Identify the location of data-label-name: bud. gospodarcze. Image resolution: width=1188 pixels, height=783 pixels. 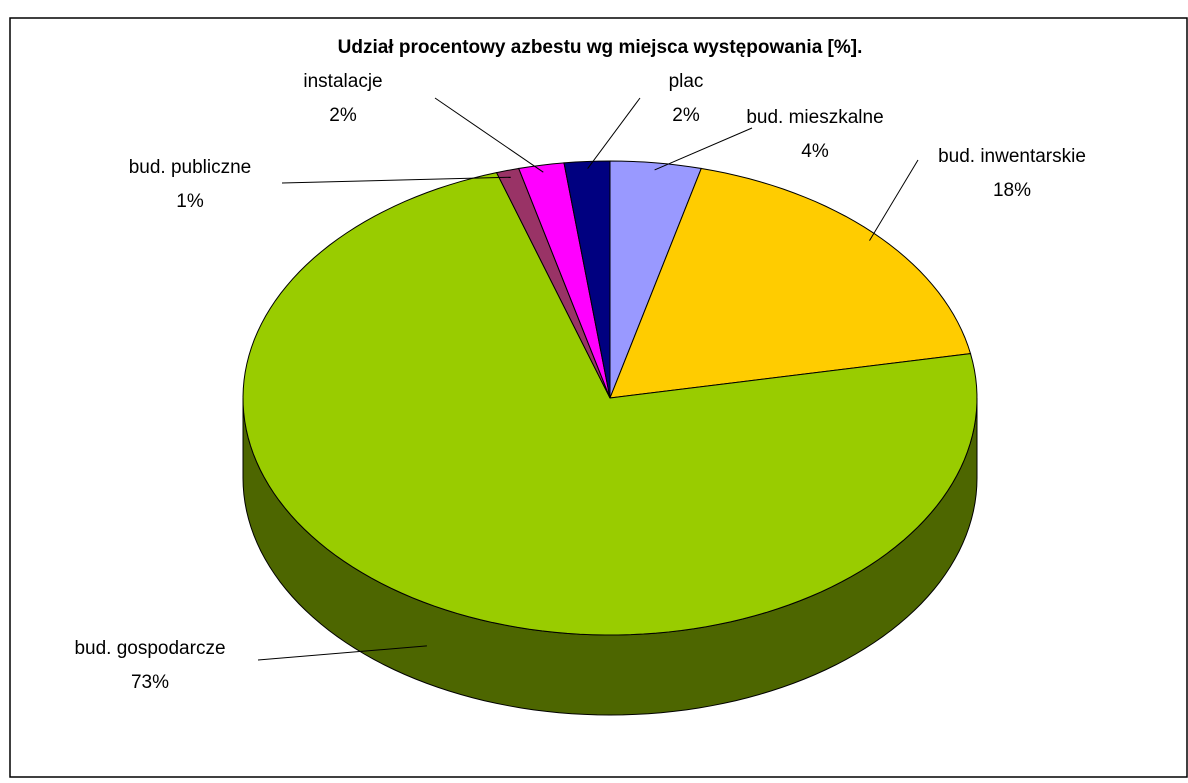
(149, 648).